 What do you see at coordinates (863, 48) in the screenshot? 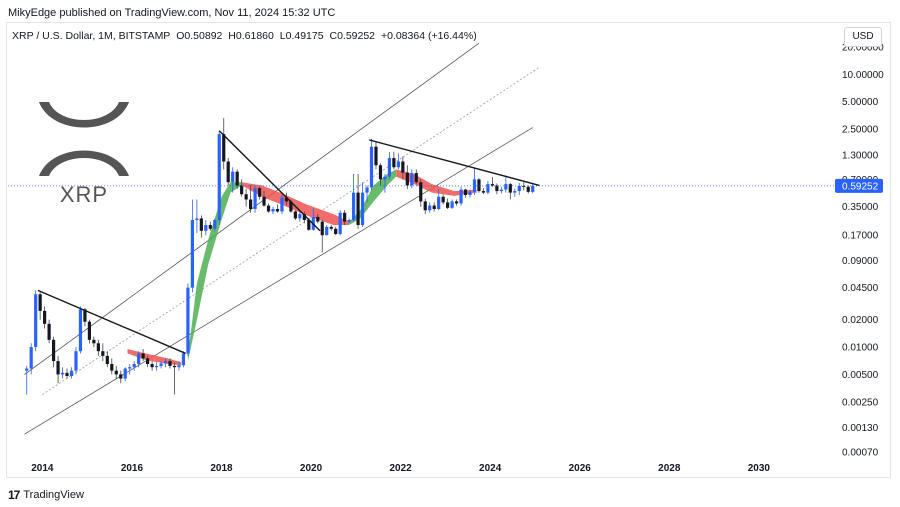
I see `y-tick-label: 20.00000` at bounding box center [863, 48].